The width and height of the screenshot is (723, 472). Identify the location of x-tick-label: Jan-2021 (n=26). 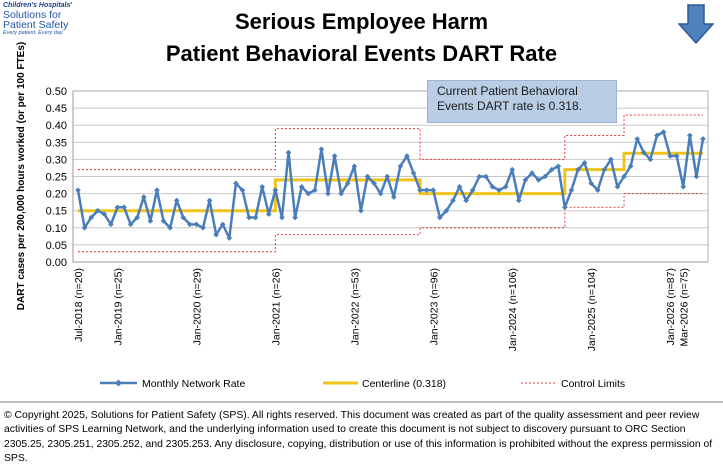
(276, 306).